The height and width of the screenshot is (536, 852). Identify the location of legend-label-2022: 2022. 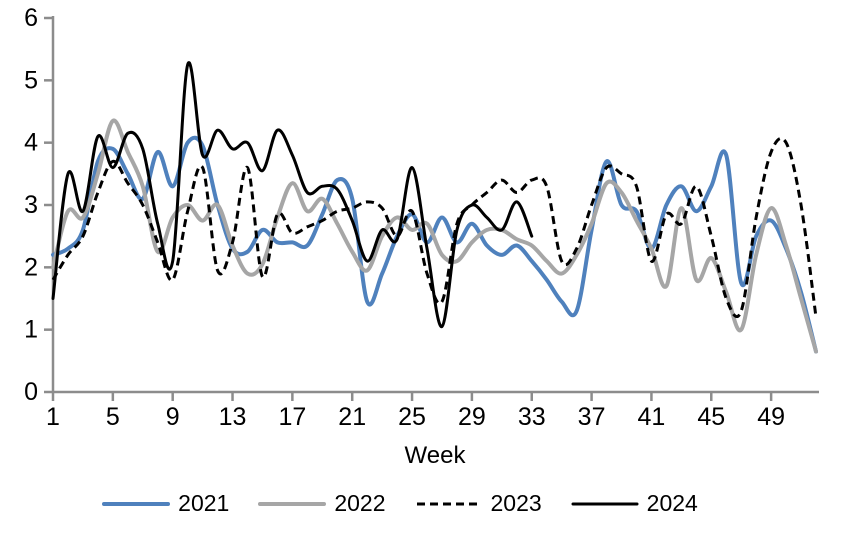
(360, 503).